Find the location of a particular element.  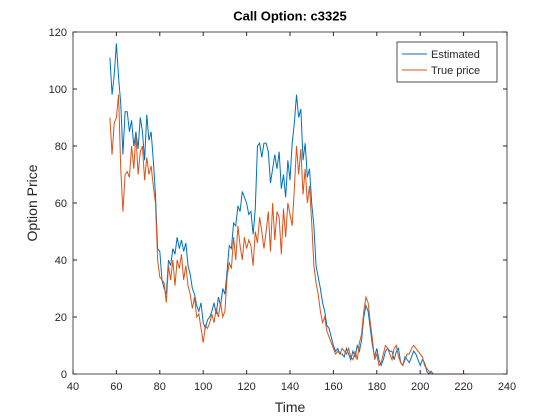

chart-title: Call Option: c3325 is located at coordinates (289, 15).